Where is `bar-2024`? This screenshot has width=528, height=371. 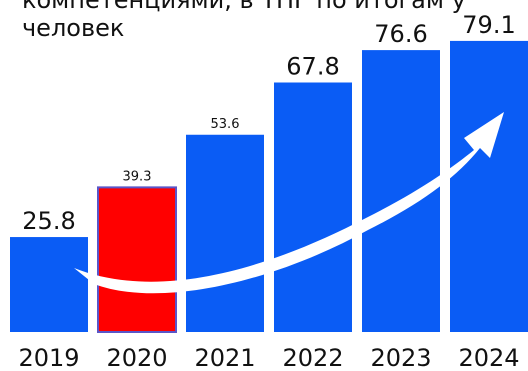
bar-2024 is located at coordinates (489, 186).